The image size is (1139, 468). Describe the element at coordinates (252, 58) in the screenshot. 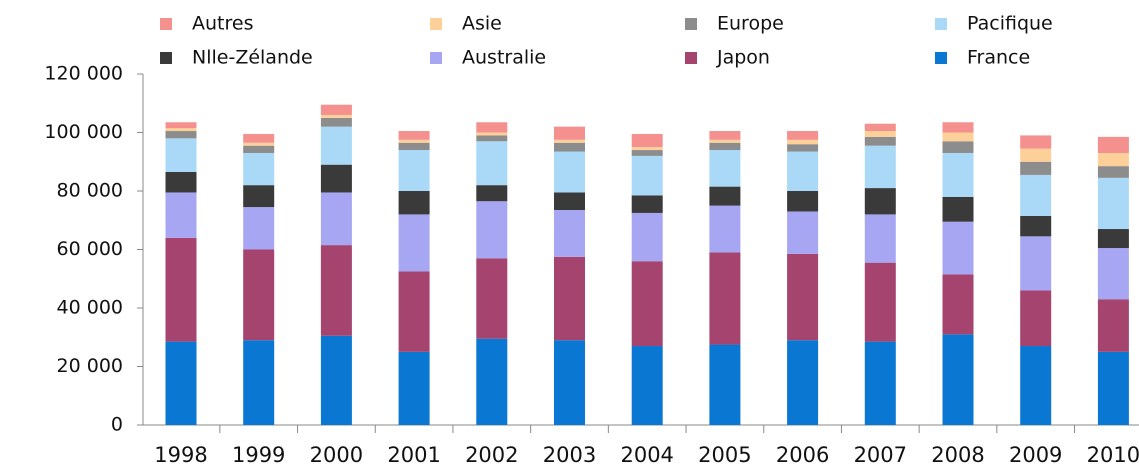

I see `legend-label: Nlle-Zélande` at that location.